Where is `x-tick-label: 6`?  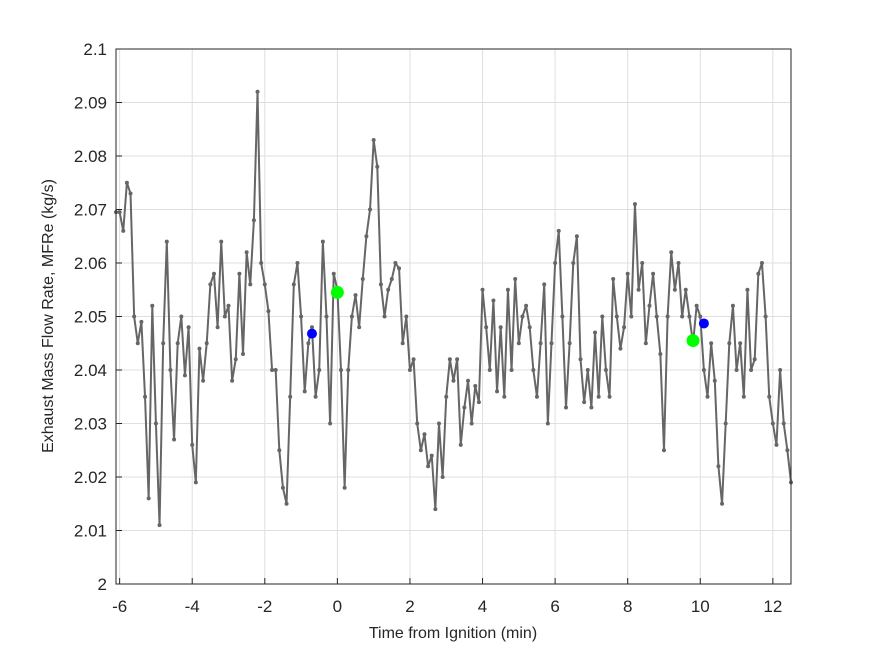 x-tick-label: 6 is located at coordinates (554, 606).